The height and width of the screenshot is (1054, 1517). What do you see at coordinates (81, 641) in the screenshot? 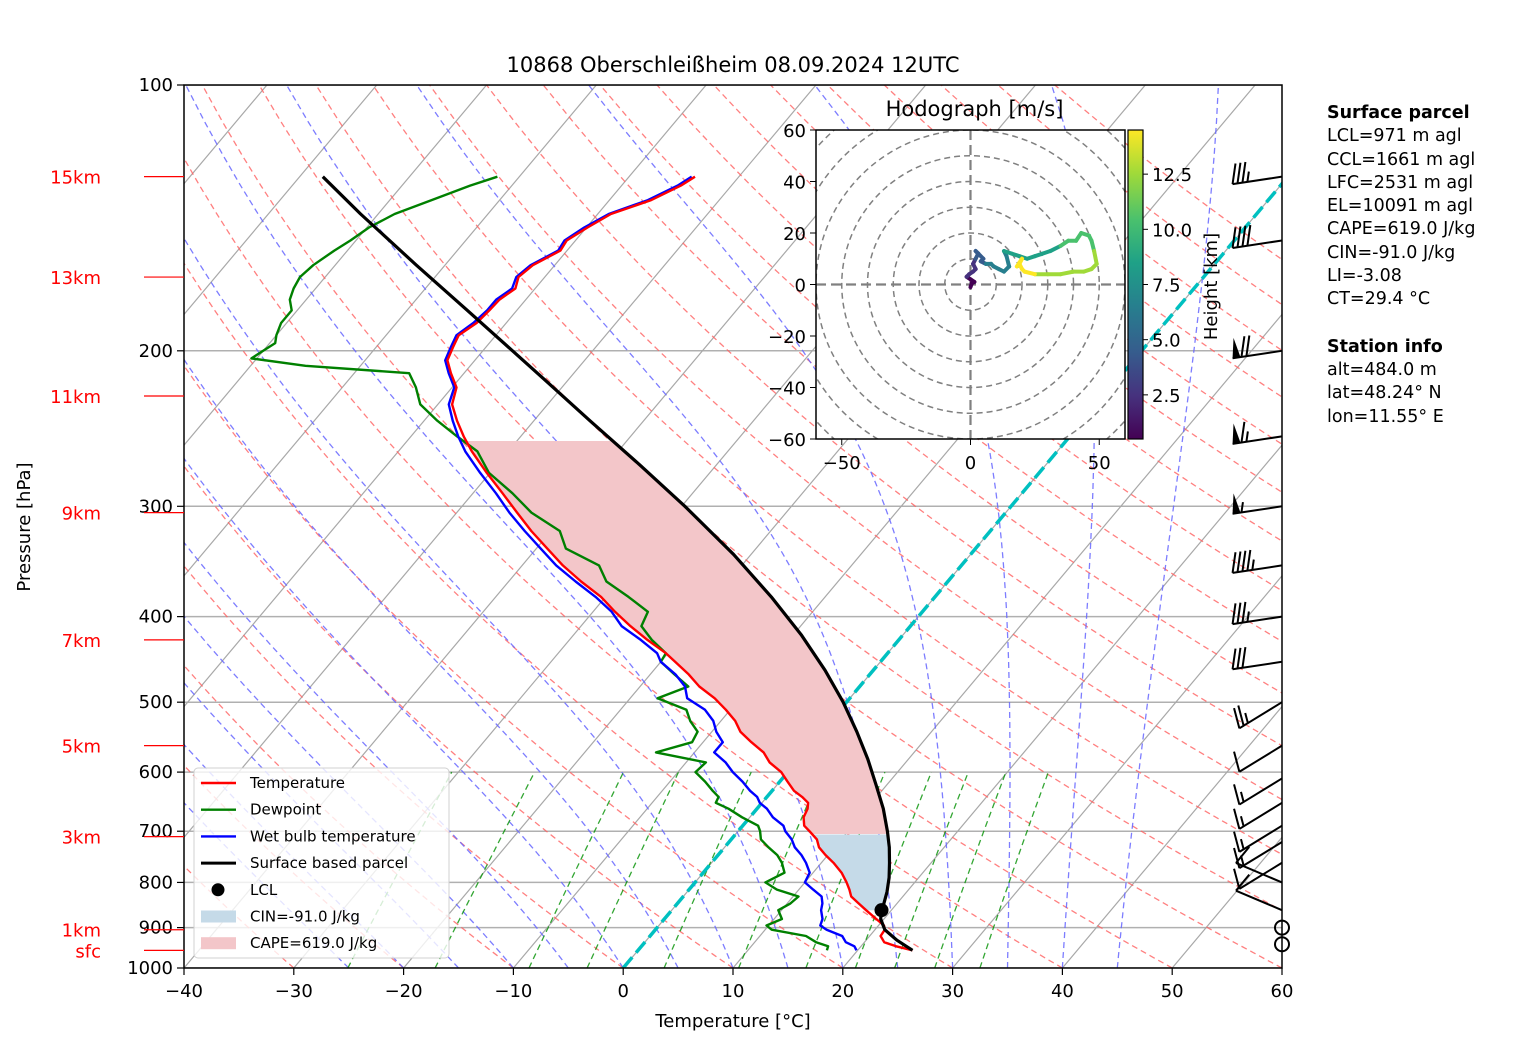
I see `height-label: 7km` at bounding box center [81, 641].